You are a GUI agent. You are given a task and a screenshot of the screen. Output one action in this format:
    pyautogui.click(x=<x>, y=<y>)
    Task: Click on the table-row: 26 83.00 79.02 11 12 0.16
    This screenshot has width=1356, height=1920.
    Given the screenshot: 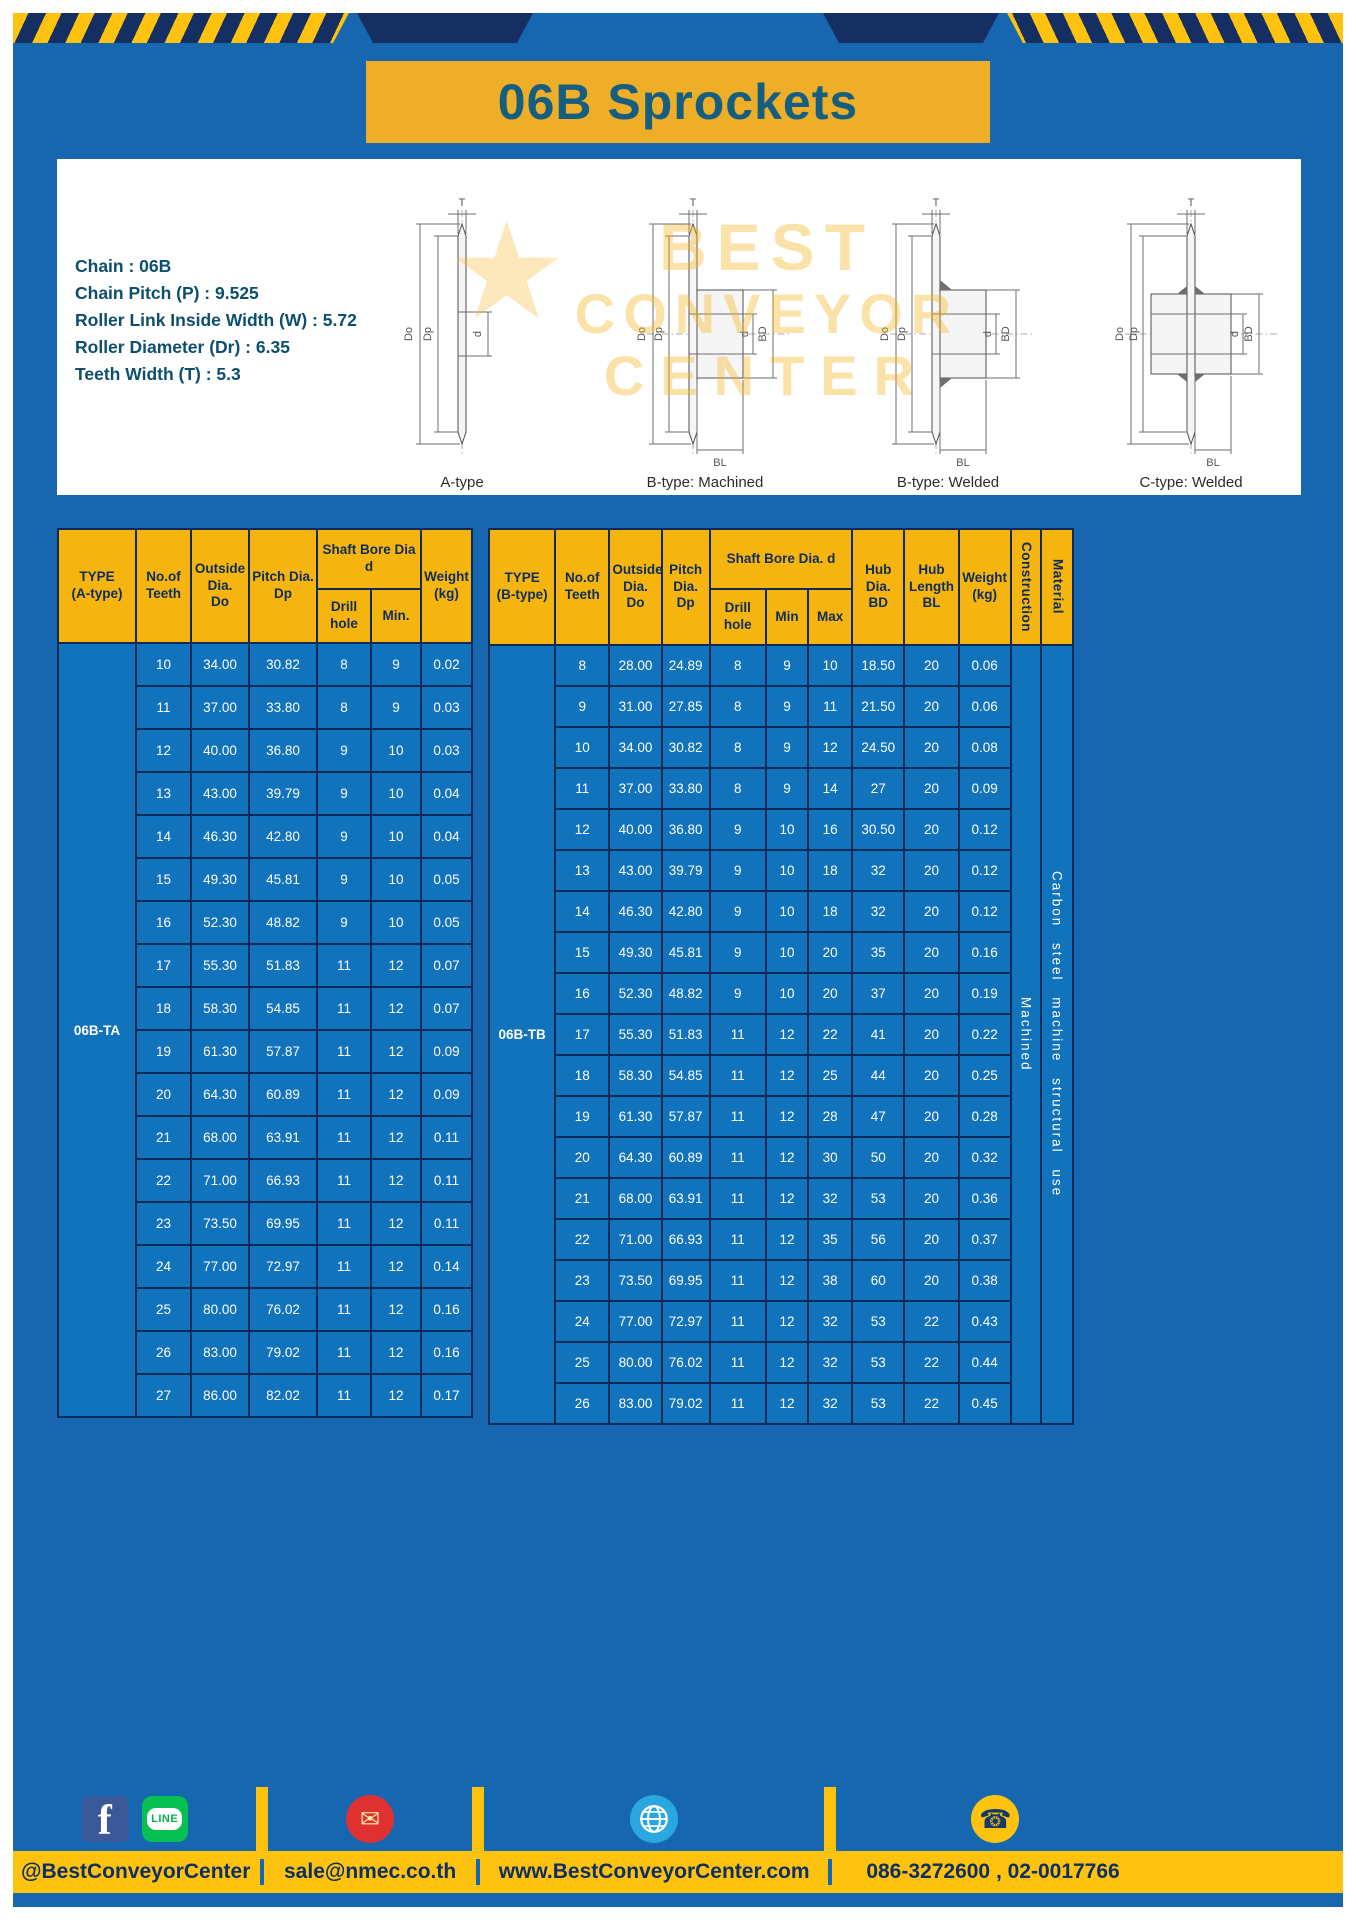 What is the action you would take?
    pyautogui.click(x=266, y=1352)
    